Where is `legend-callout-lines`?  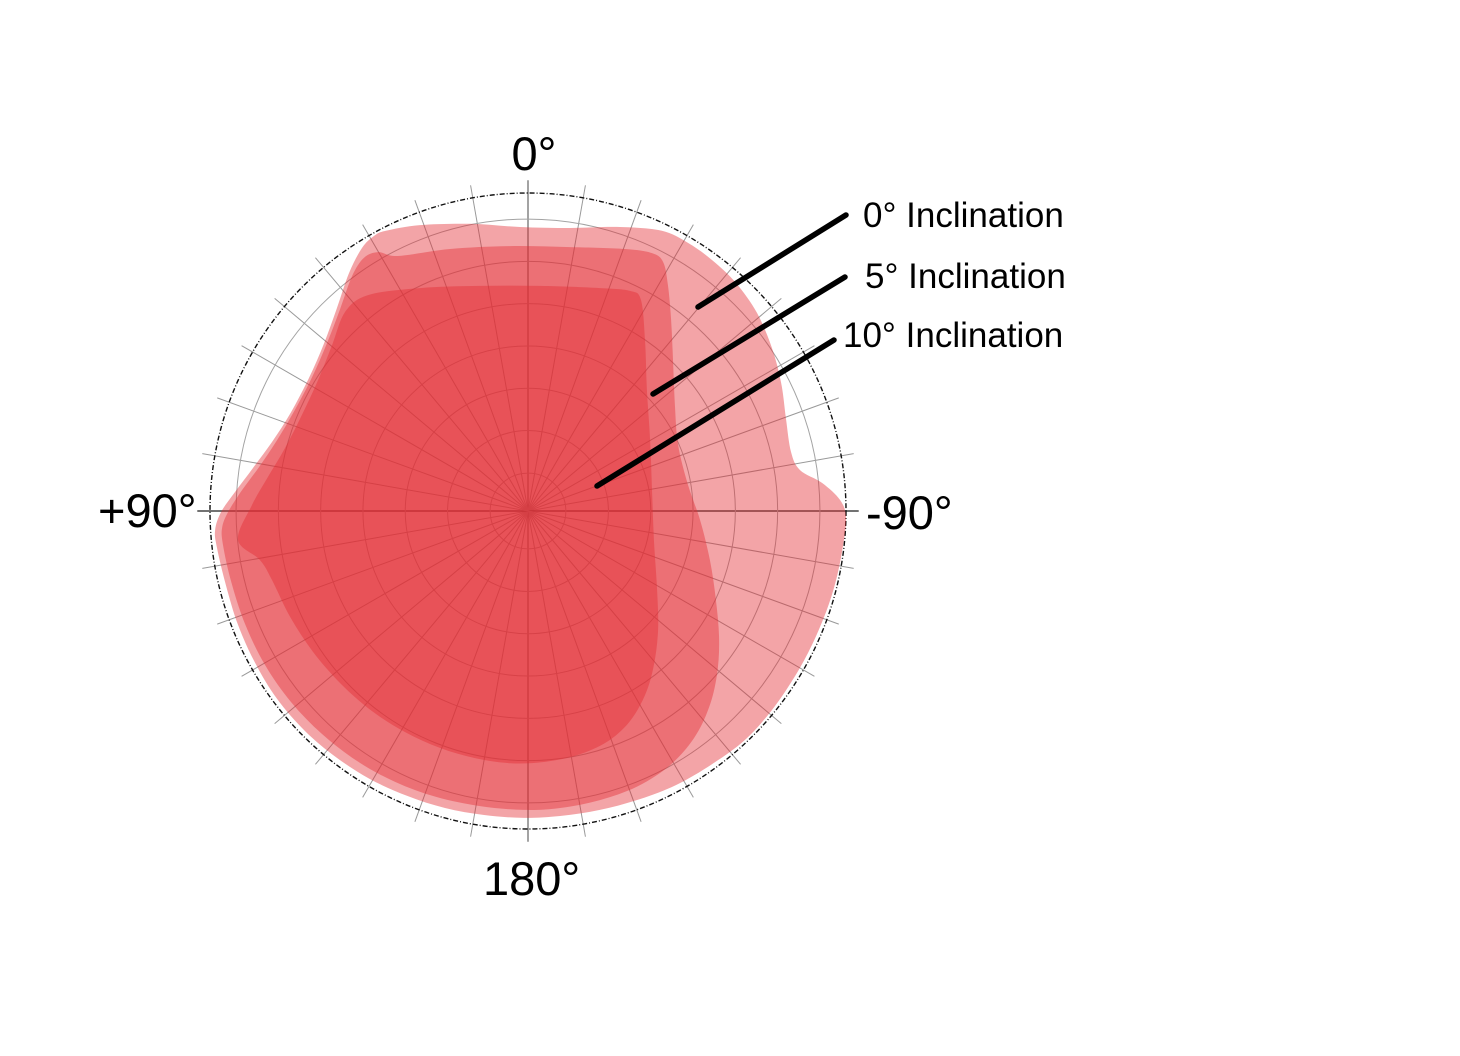 legend-callout-lines is located at coordinates (721, 350).